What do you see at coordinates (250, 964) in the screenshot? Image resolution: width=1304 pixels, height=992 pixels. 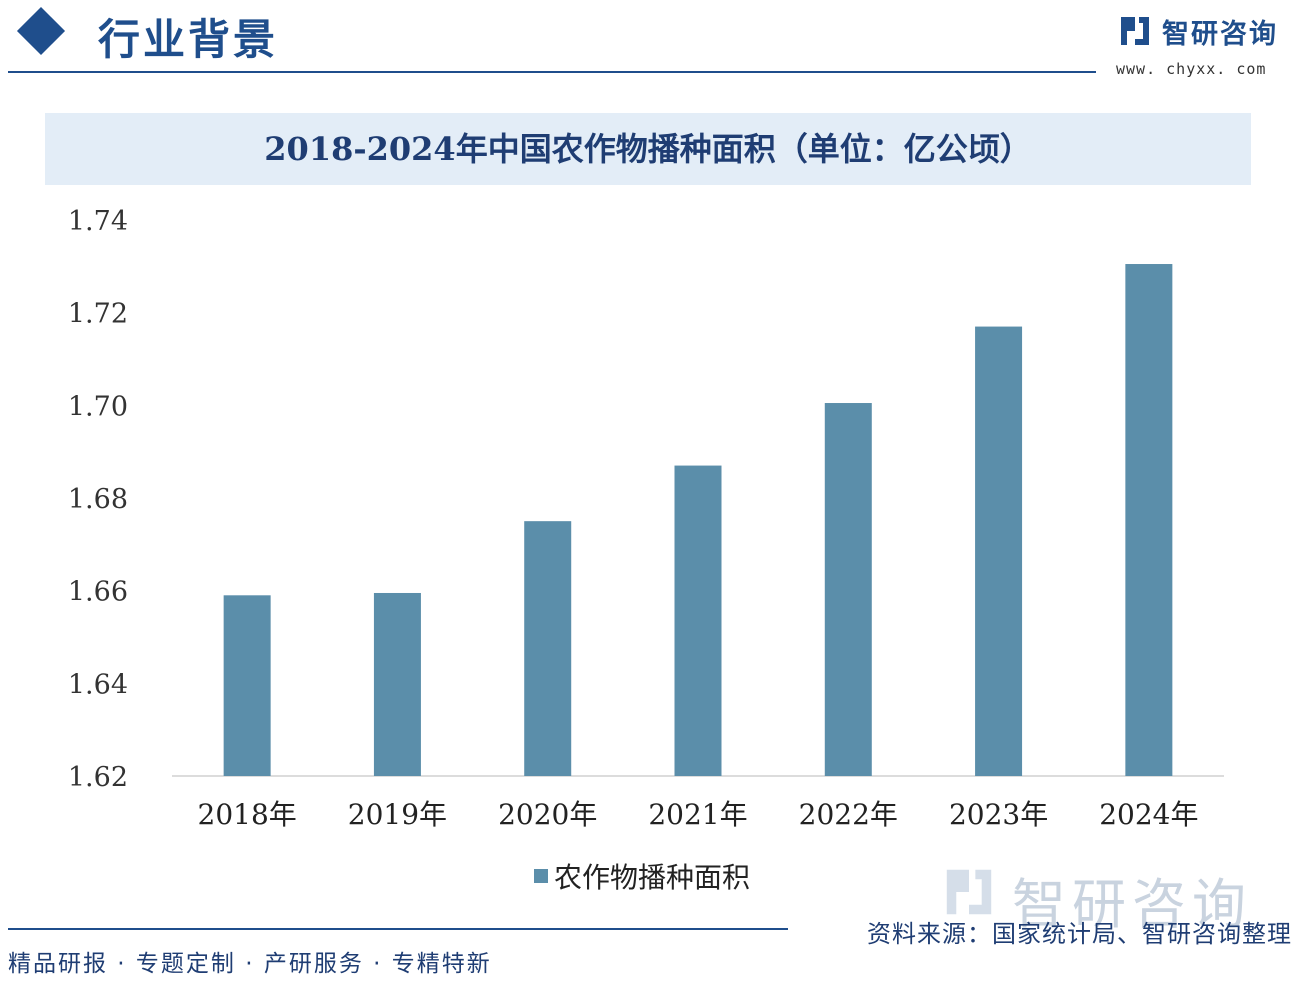 I see `footer-tagline: 精品研报 · 专题定制 · 产研服务 · 专精特新` at bounding box center [250, 964].